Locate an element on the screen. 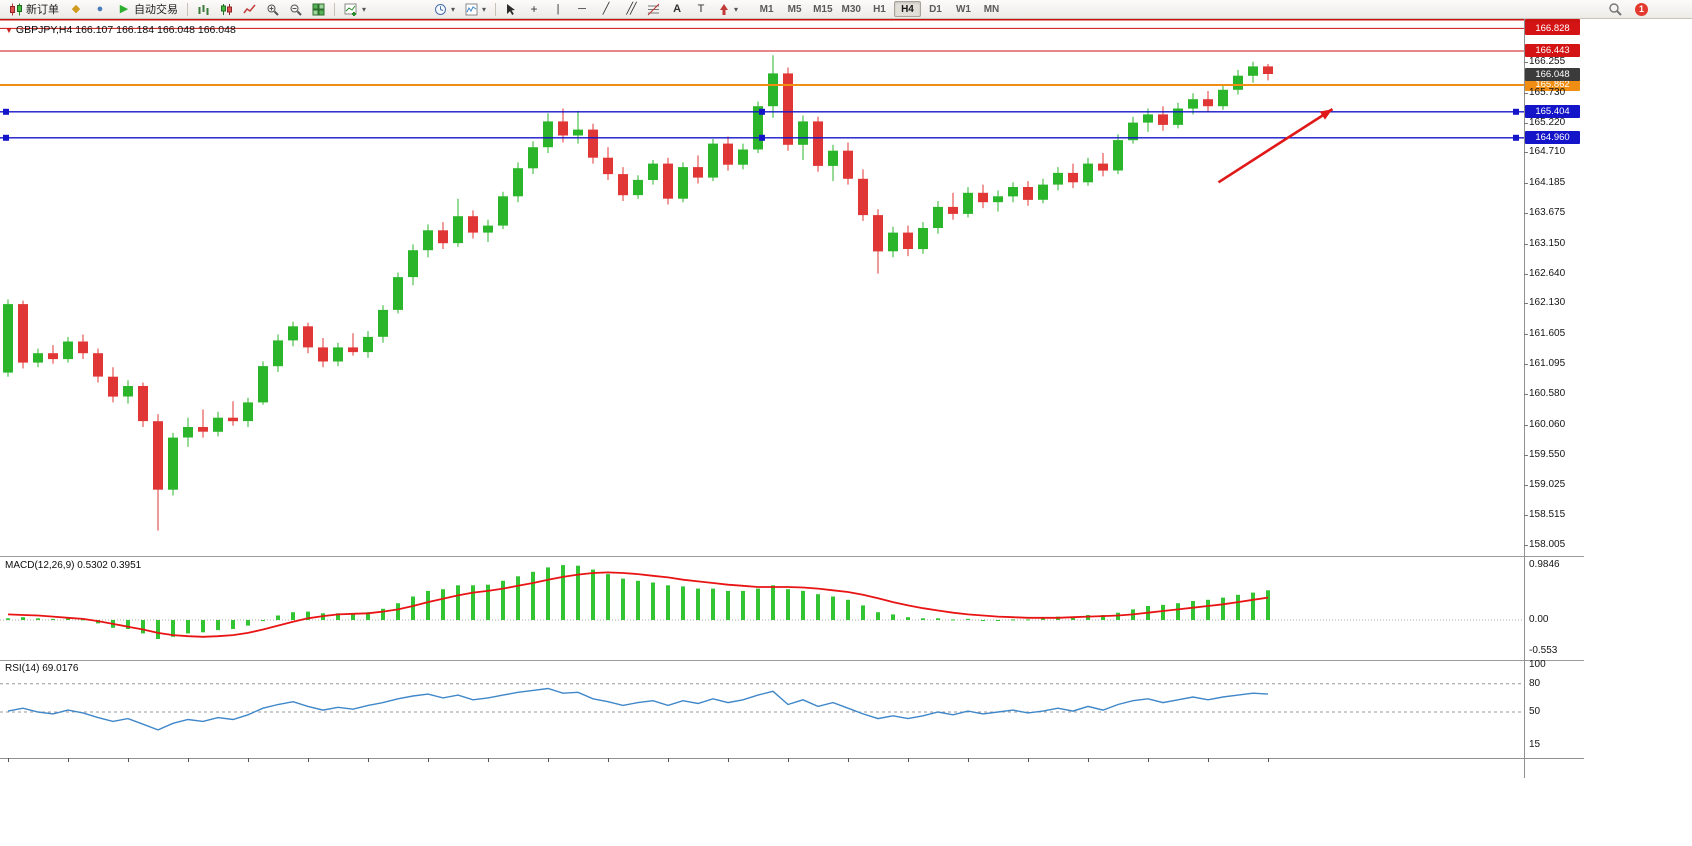  templates-button: ▾ is located at coordinates (475, 9).